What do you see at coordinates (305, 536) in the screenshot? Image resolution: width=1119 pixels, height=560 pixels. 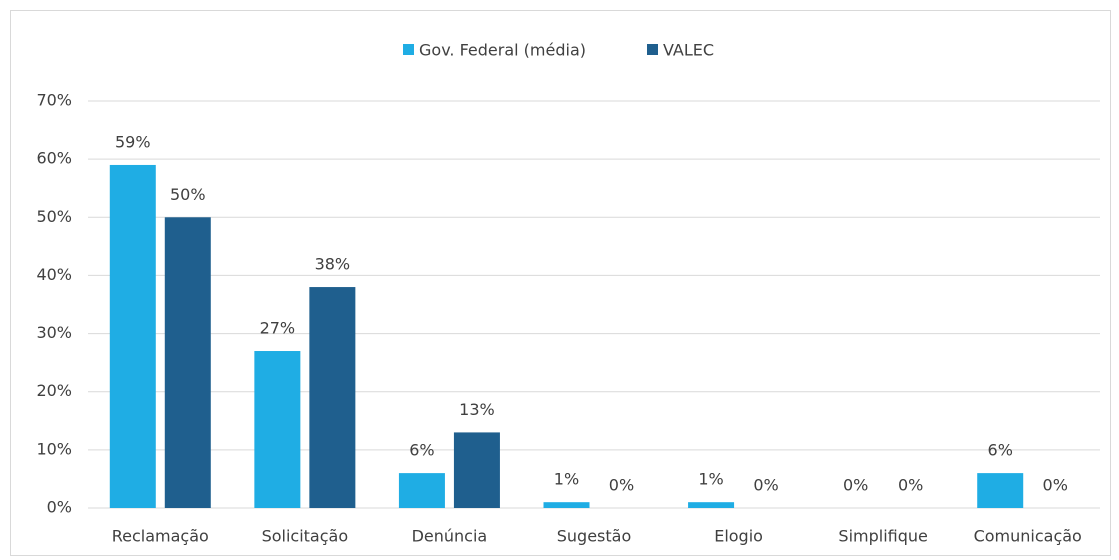 I see `x-tick-label: Solicitação` at bounding box center [305, 536].